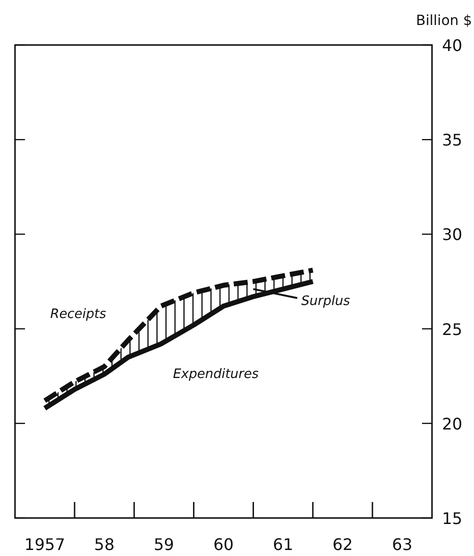 This screenshot has height=556, width=474. I want to click on x-tick-label: 1957, so click(45, 544).